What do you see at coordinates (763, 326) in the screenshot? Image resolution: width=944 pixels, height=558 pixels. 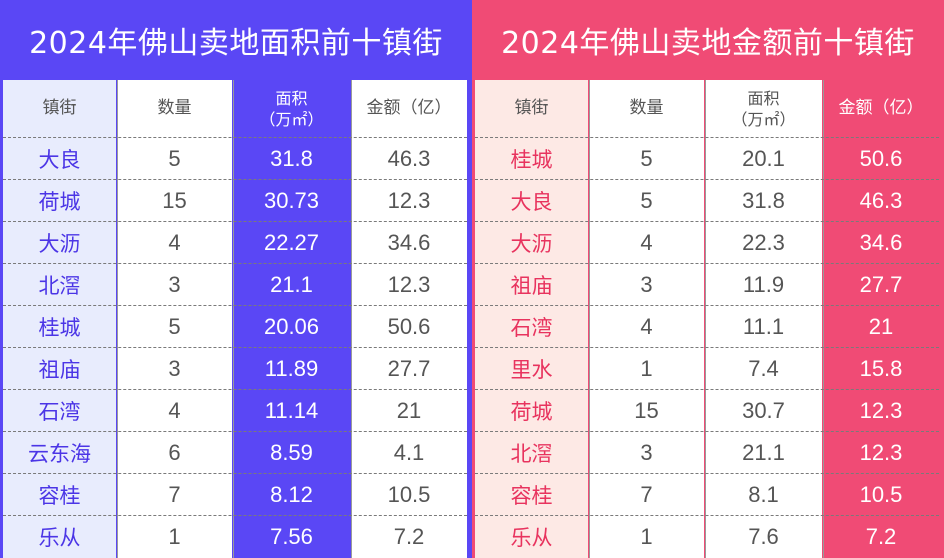 I see `area-cell: 11.1` at bounding box center [763, 326].